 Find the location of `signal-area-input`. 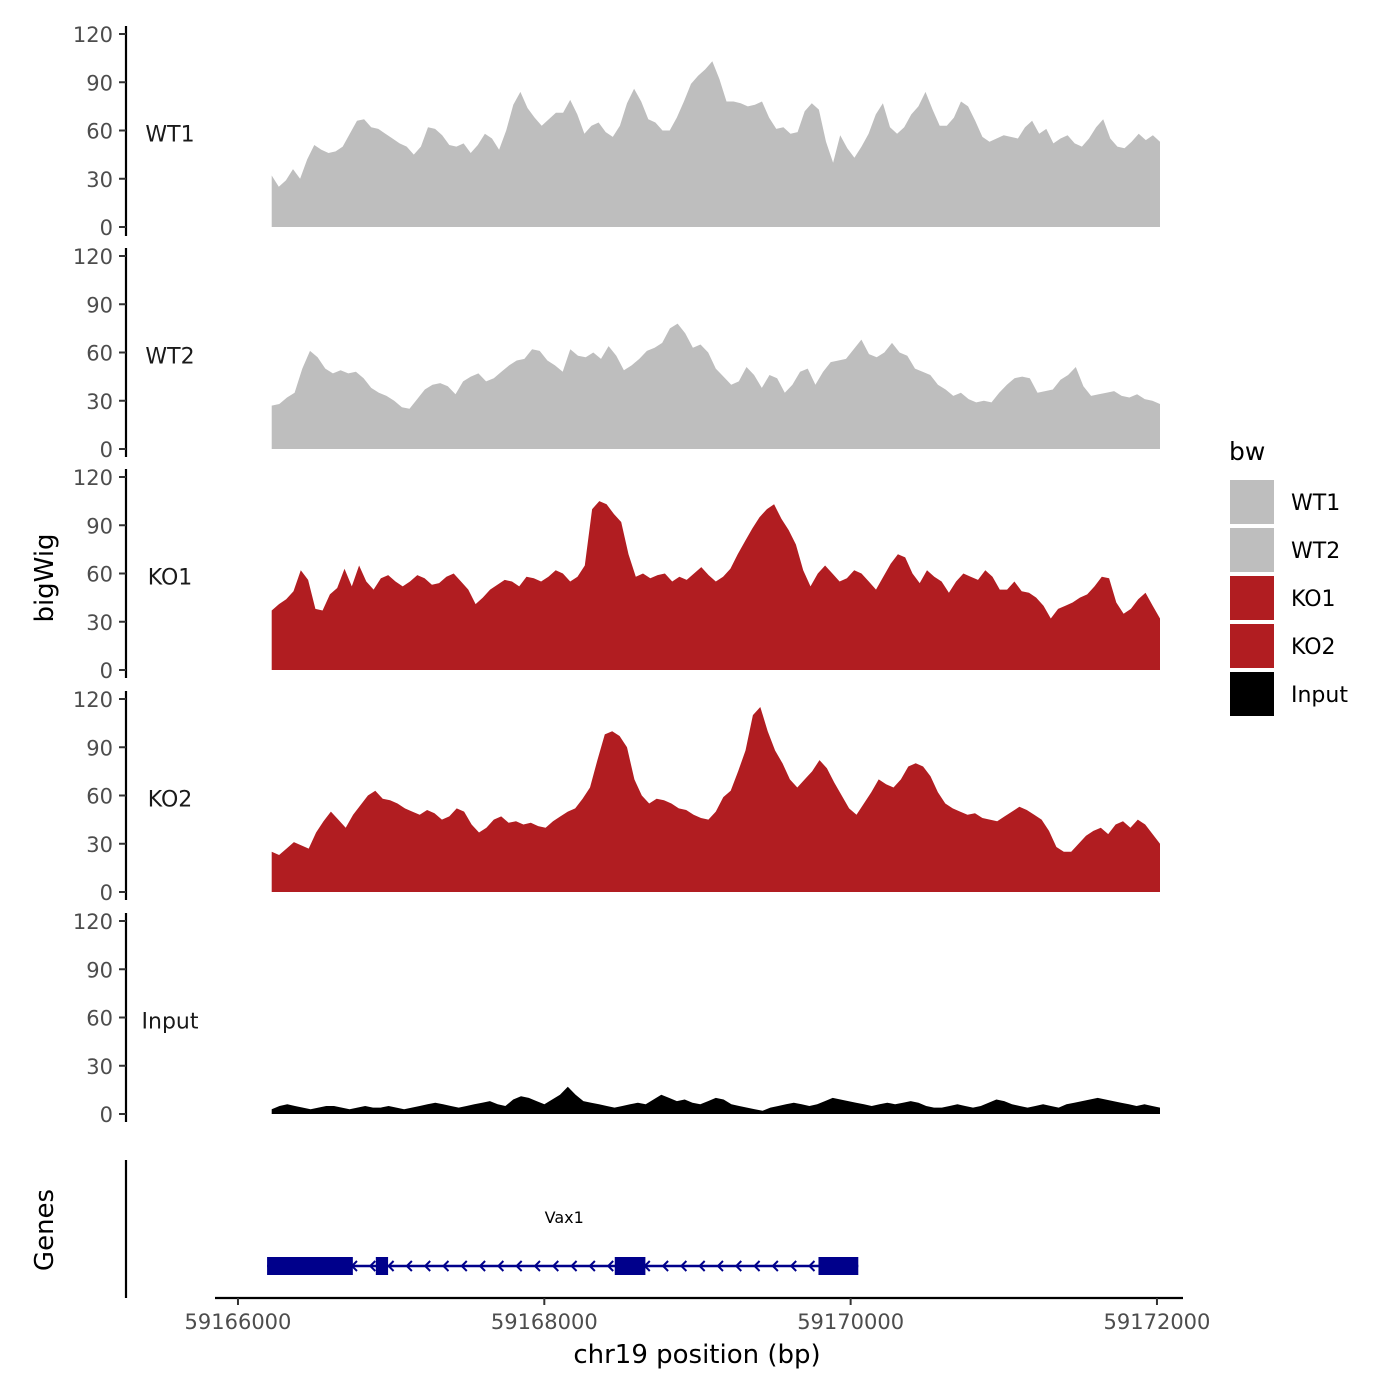

signal-area-input is located at coordinates (715, 1100).